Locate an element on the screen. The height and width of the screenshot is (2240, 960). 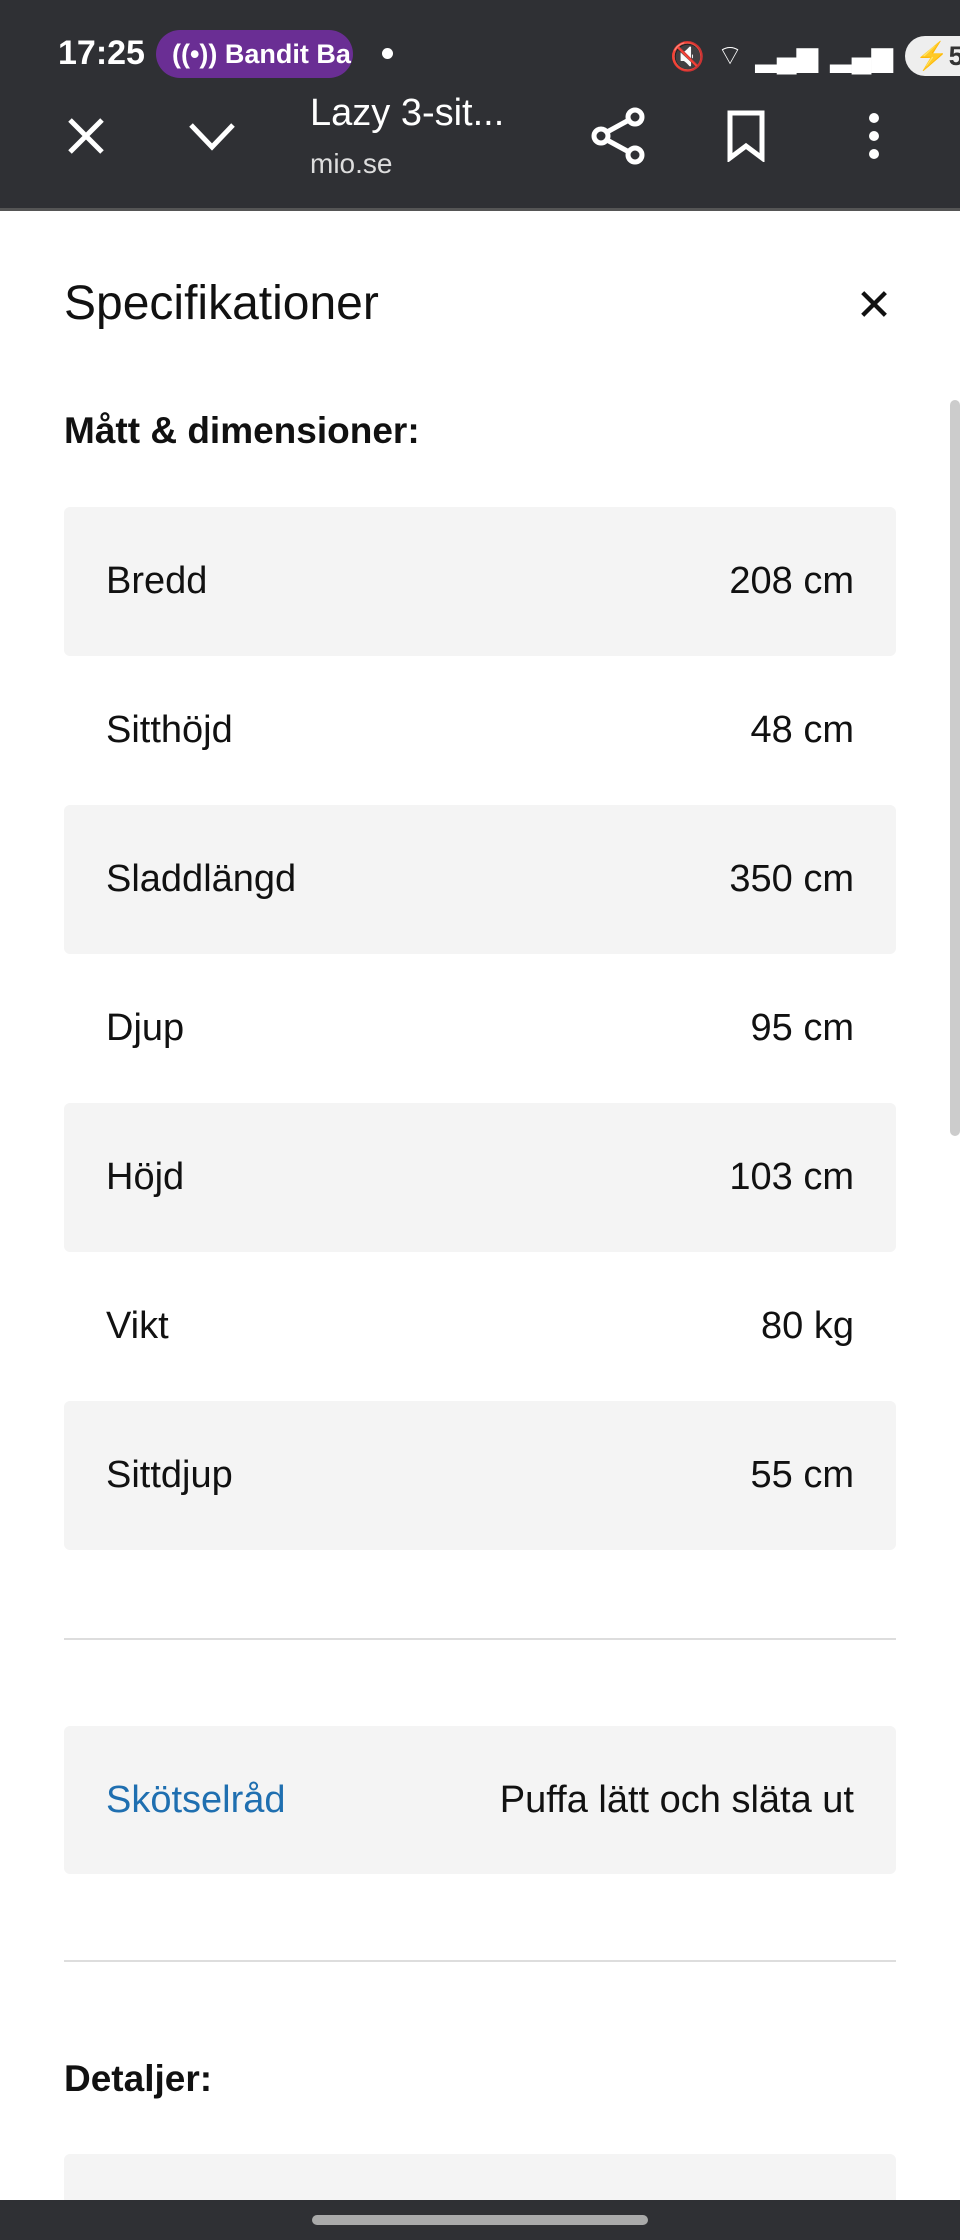
wifi-icon: ⌔ is located at coordinates (730, 55).